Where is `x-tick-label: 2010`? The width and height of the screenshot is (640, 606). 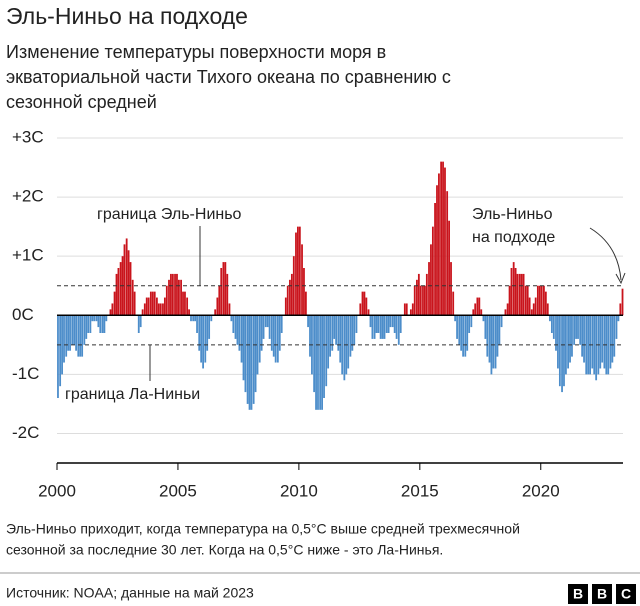 x-tick-label: 2010 is located at coordinates (299, 490).